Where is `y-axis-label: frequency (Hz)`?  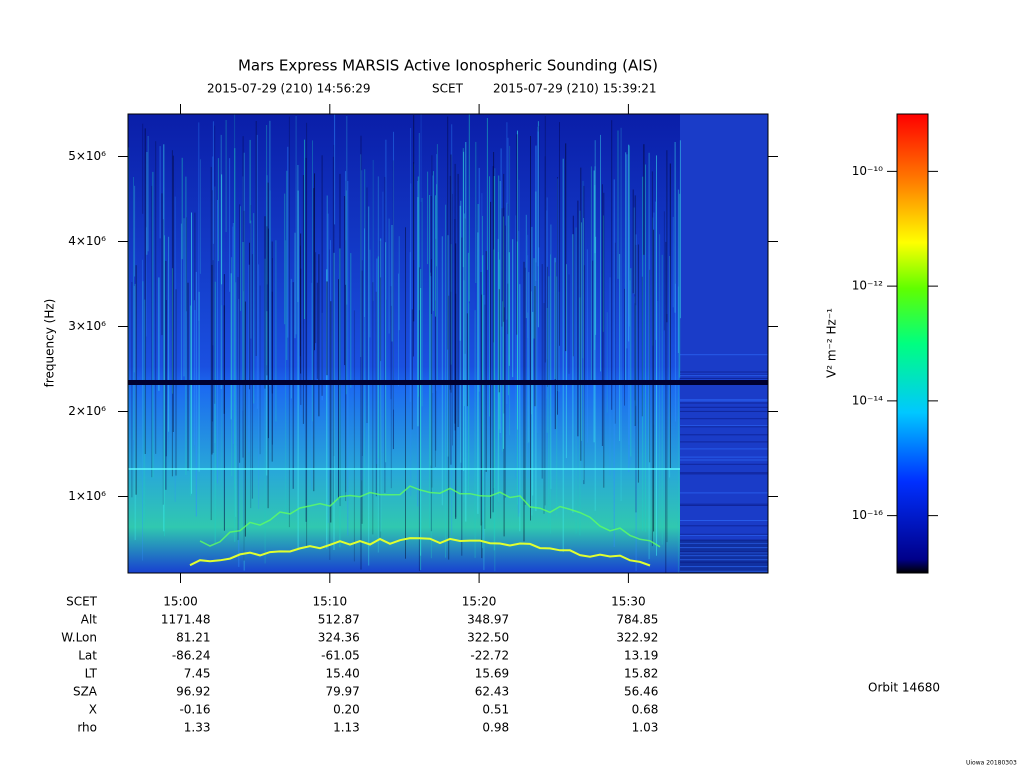
y-axis-label: frequency (Hz) is located at coordinates (50, 343).